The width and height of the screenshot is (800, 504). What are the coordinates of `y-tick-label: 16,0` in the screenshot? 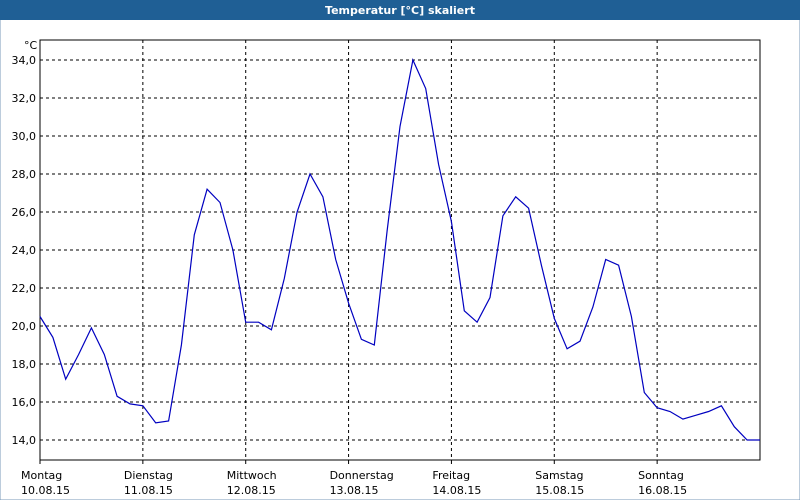 It's located at (24, 402).